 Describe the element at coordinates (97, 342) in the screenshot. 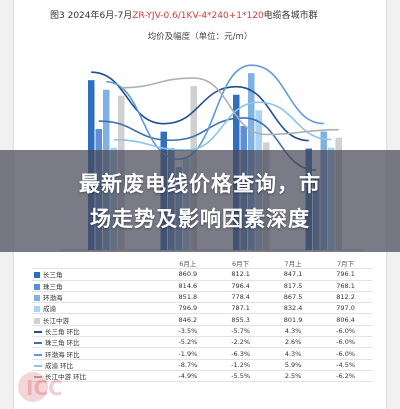

I see `table-row-label: 珠三角 环比` at that location.